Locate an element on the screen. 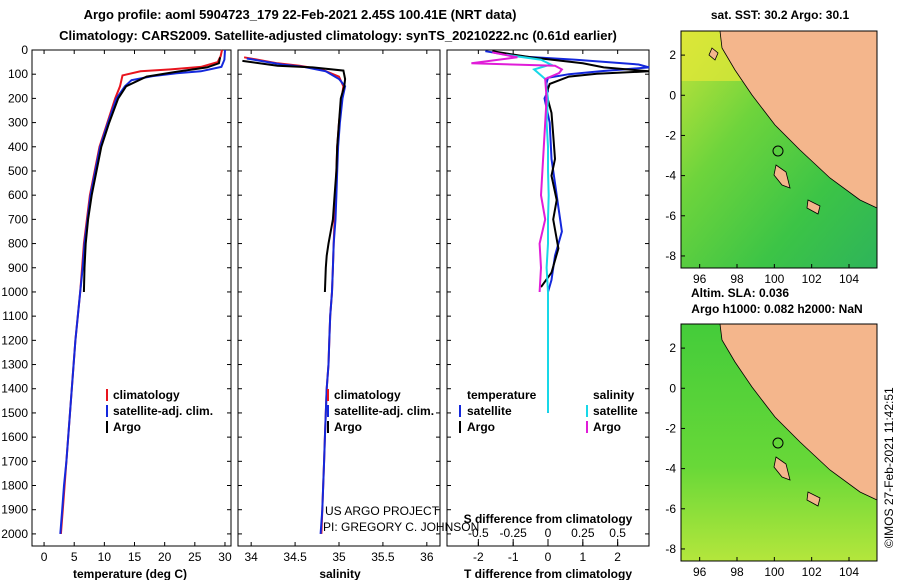  x-tick-label: 2 is located at coordinates (617, 557).